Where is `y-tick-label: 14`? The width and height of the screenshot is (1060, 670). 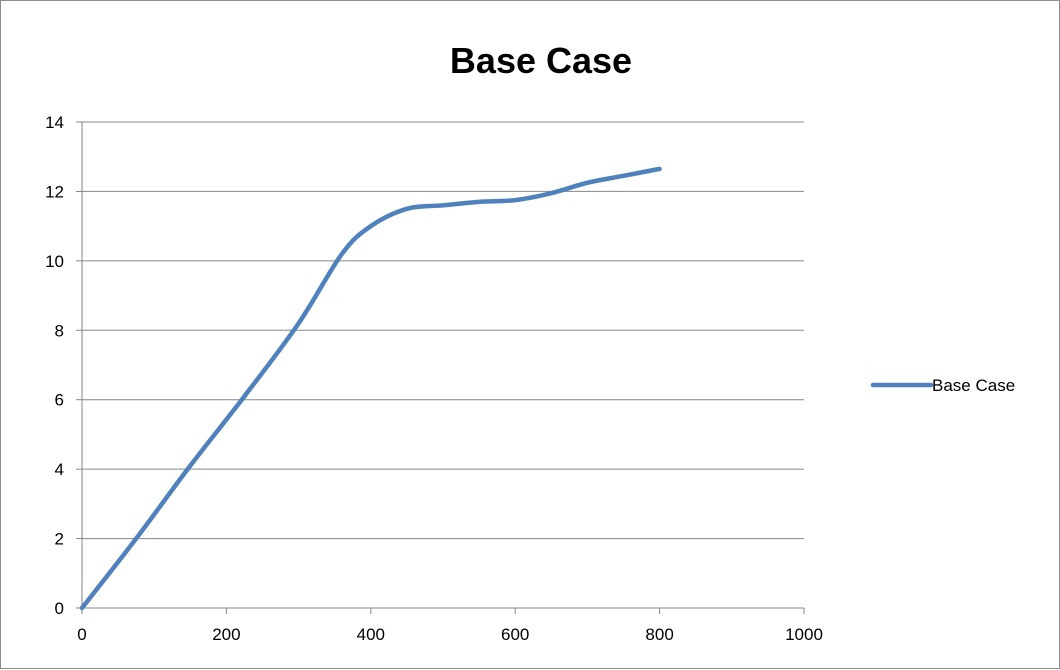 y-tick-label: 14 is located at coordinates (54, 122).